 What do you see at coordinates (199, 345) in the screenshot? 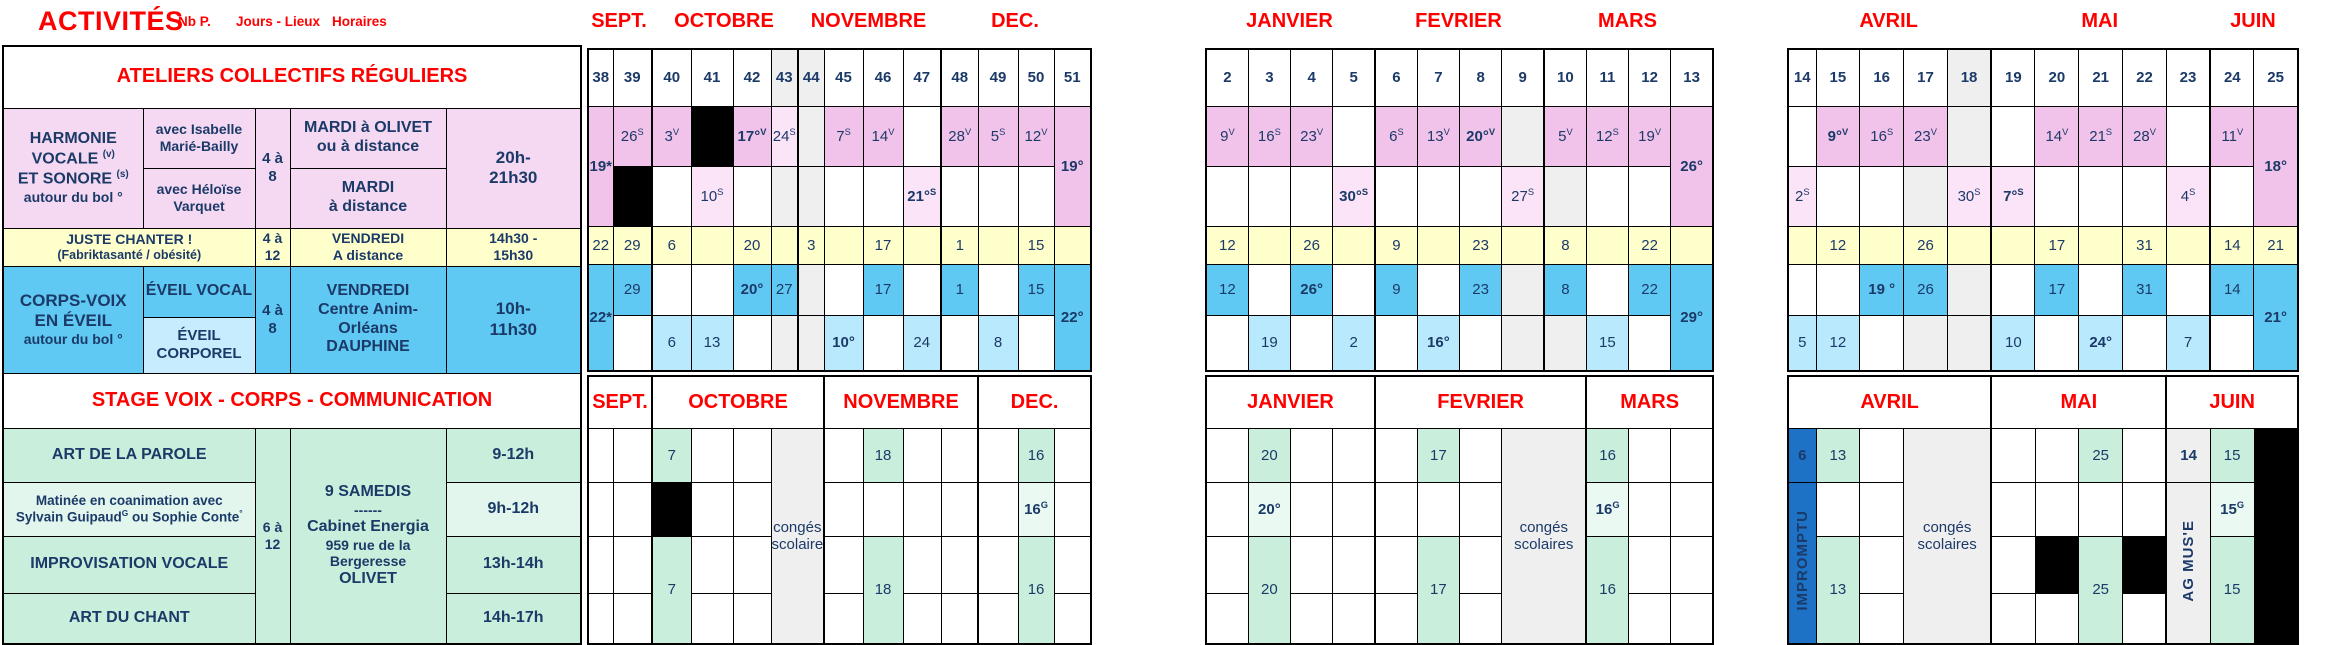
I see `sub-eveil-corporel: ÉVEIL CORPOREL` at bounding box center [199, 345].